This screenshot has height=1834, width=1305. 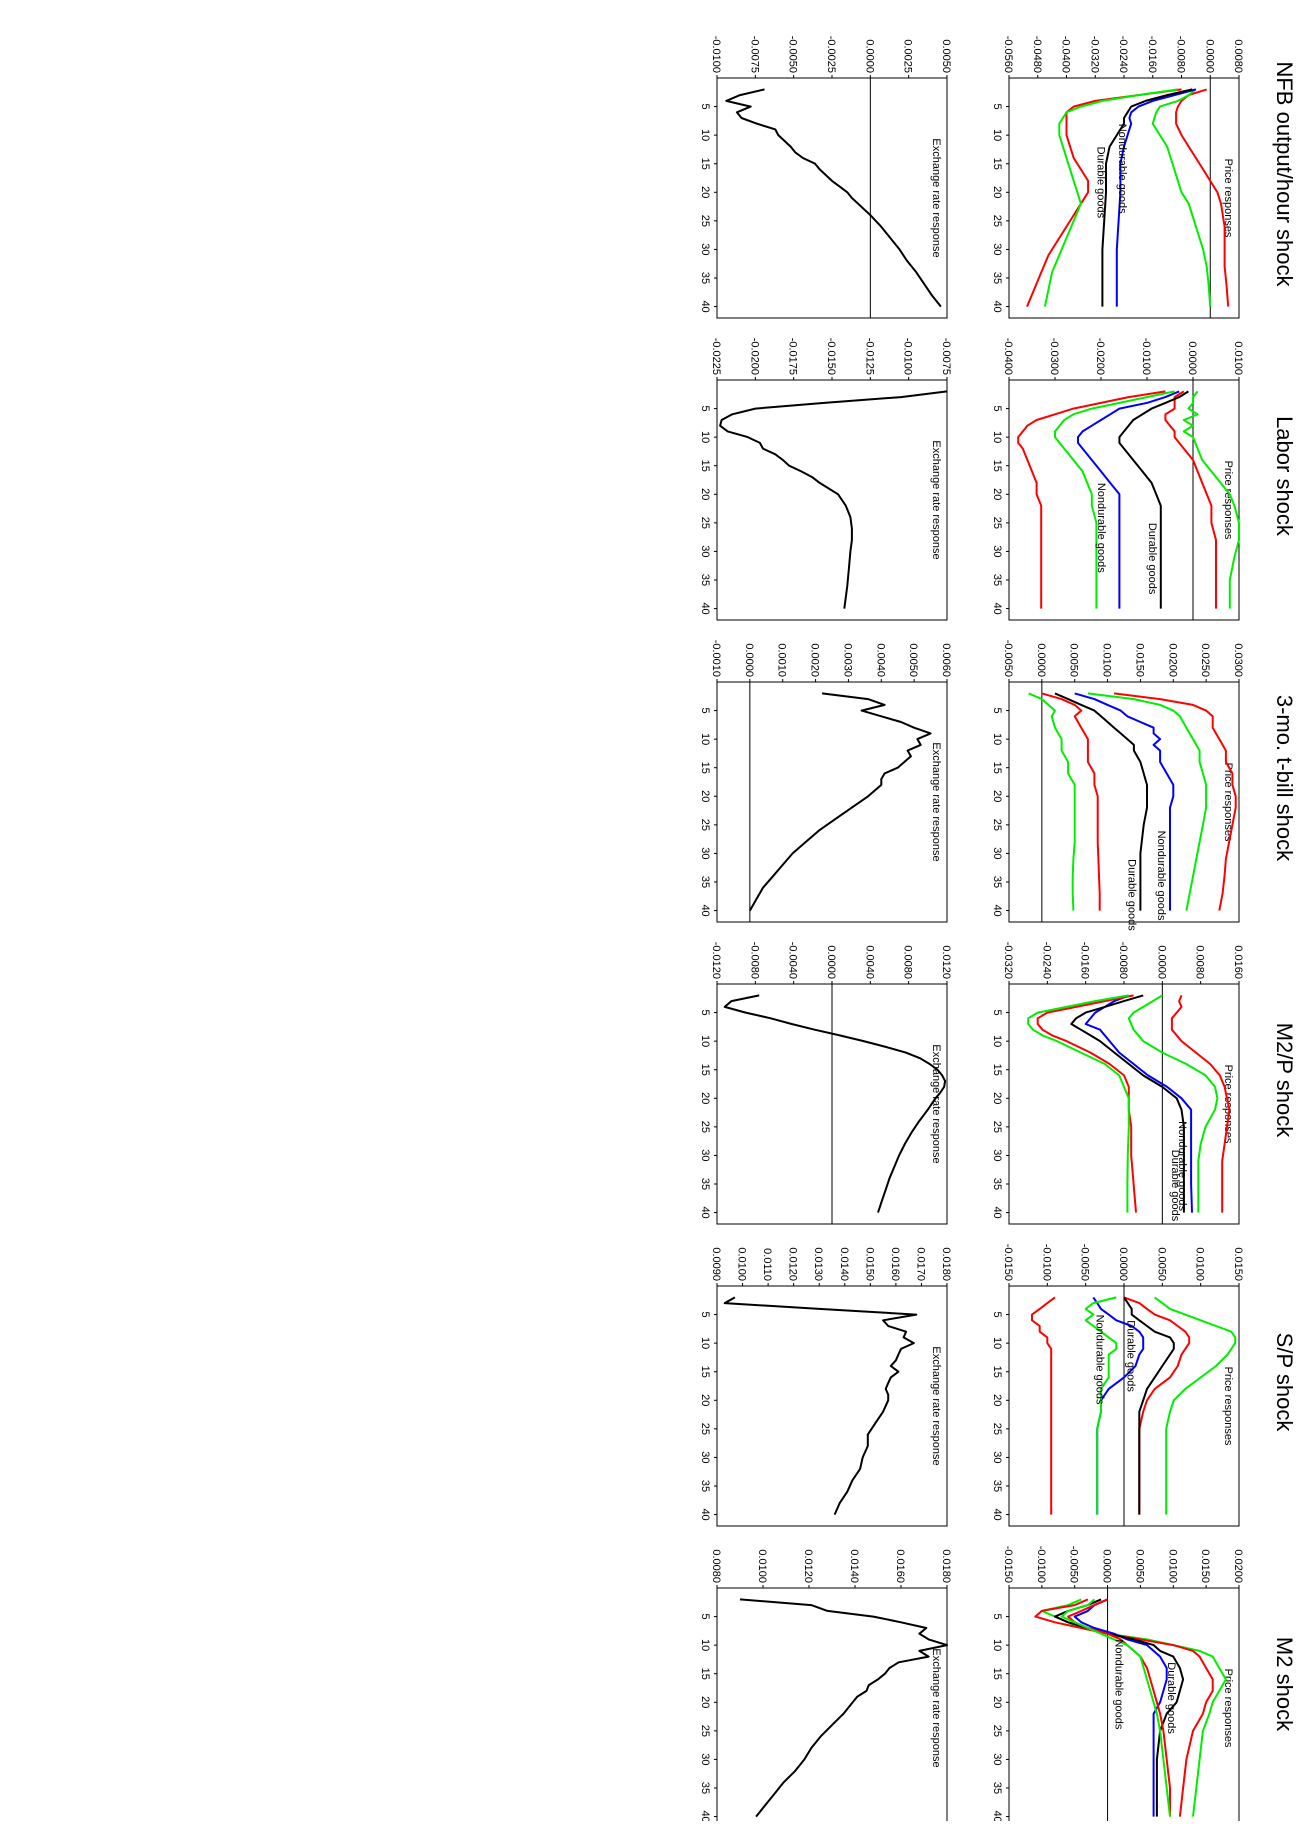 What do you see at coordinates (1238, 660) in the screenshot?
I see `y-tick-label: 0.0300` at bounding box center [1238, 660].